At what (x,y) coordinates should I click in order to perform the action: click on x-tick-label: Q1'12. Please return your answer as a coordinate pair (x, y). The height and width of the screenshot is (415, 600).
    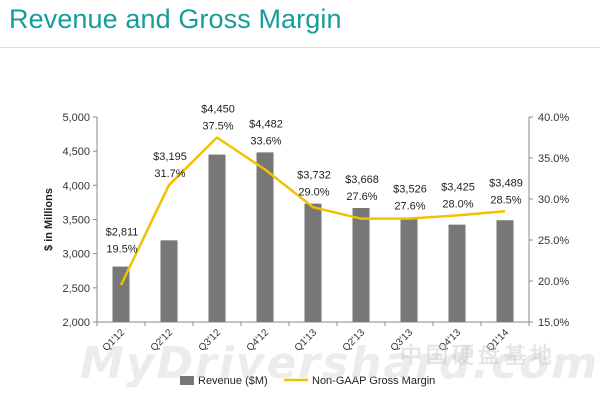
    Looking at the image, I should click on (114, 340).